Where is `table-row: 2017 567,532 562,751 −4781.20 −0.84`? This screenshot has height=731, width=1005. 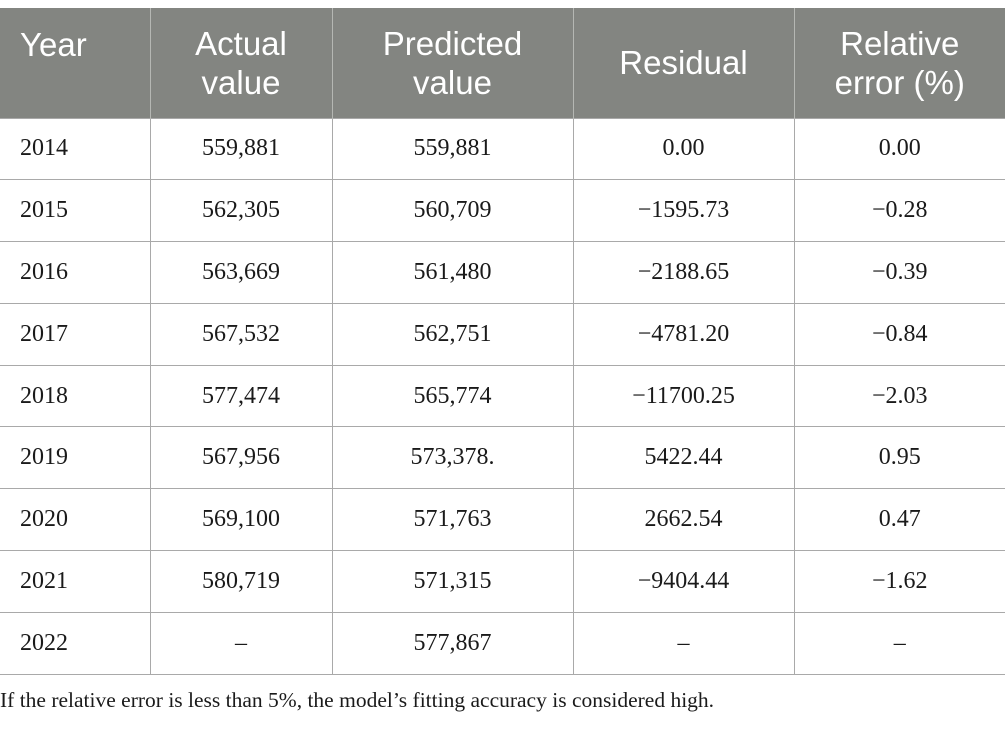
table-row: 2017 567,532 562,751 −4781.20 −0.84 is located at coordinates (502, 334).